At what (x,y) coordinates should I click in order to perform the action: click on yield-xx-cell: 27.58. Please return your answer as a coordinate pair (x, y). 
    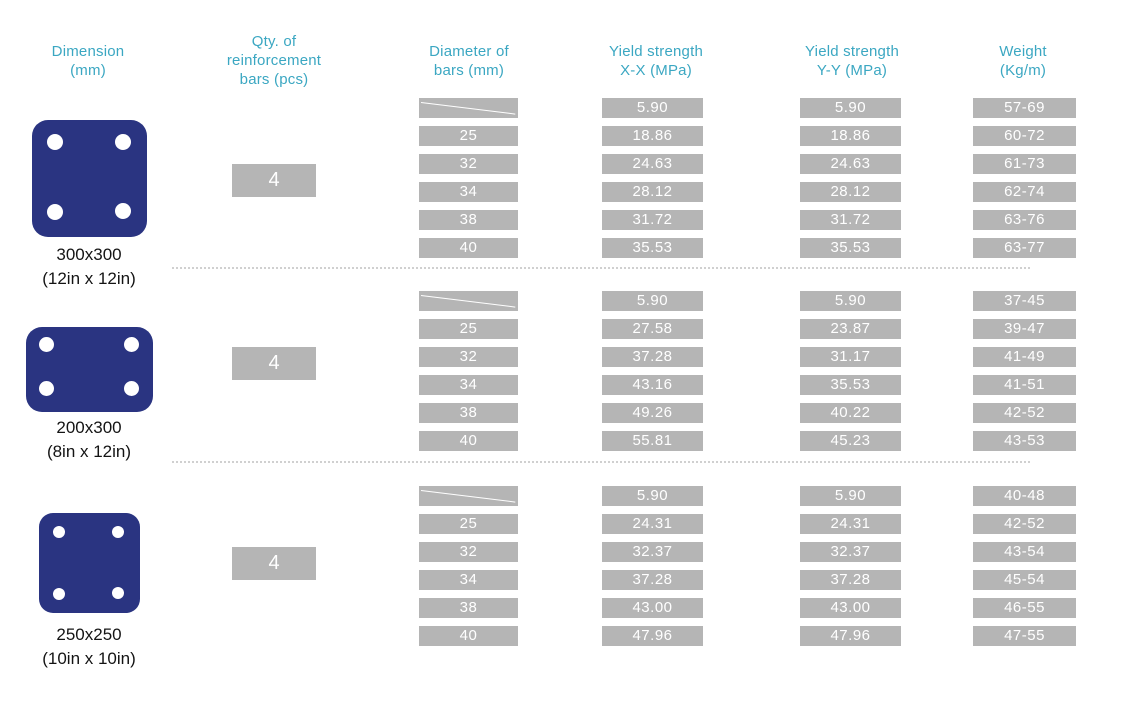
    Looking at the image, I should click on (652, 329).